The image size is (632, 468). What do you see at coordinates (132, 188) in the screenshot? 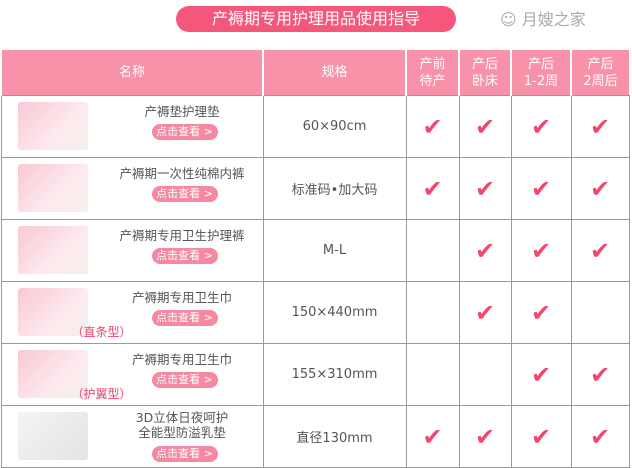
I see `product-cell: 产褥期一次性纯棉内裤 点击查看 >` at bounding box center [132, 188].